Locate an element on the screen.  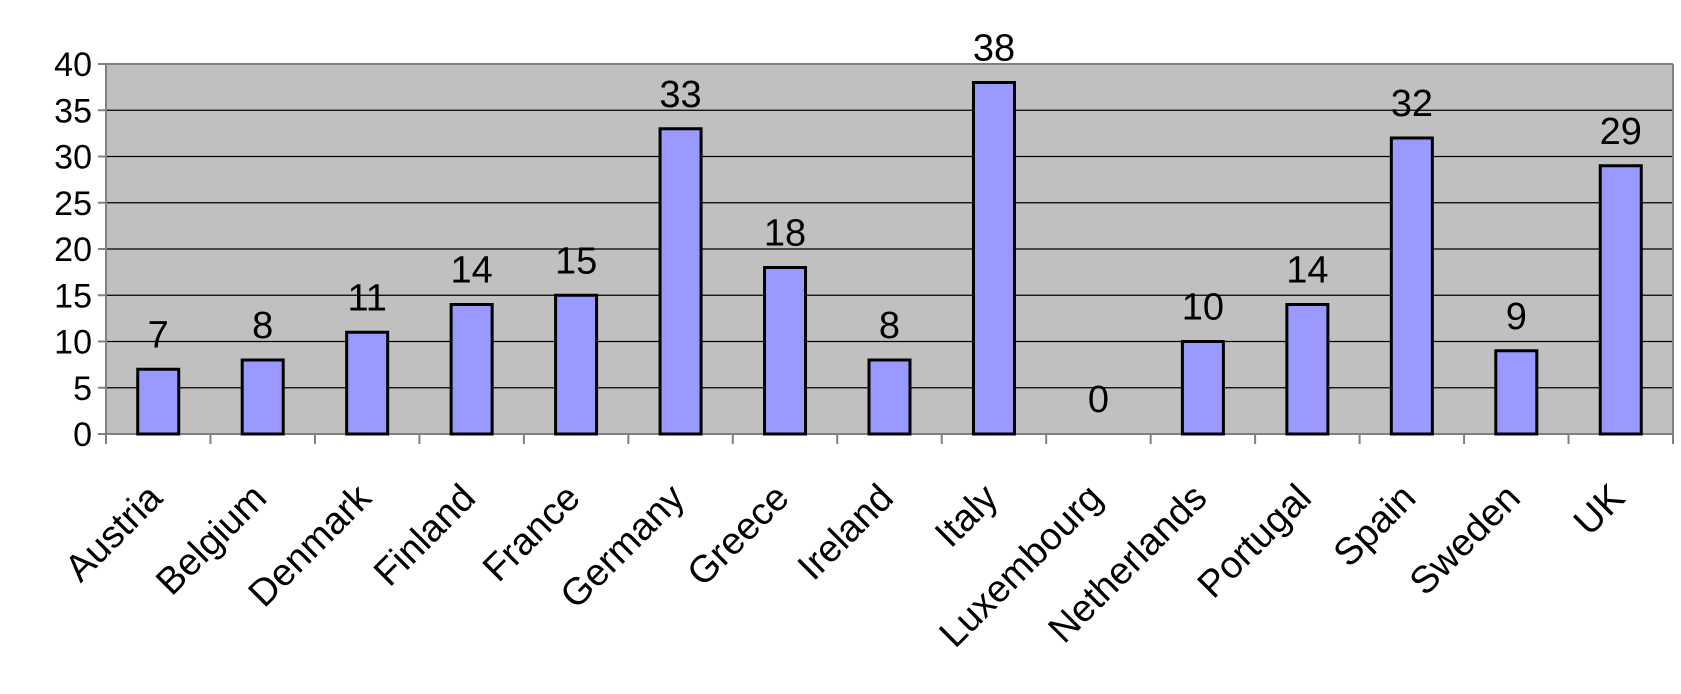
bar-germany is located at coordinates (680, 281).